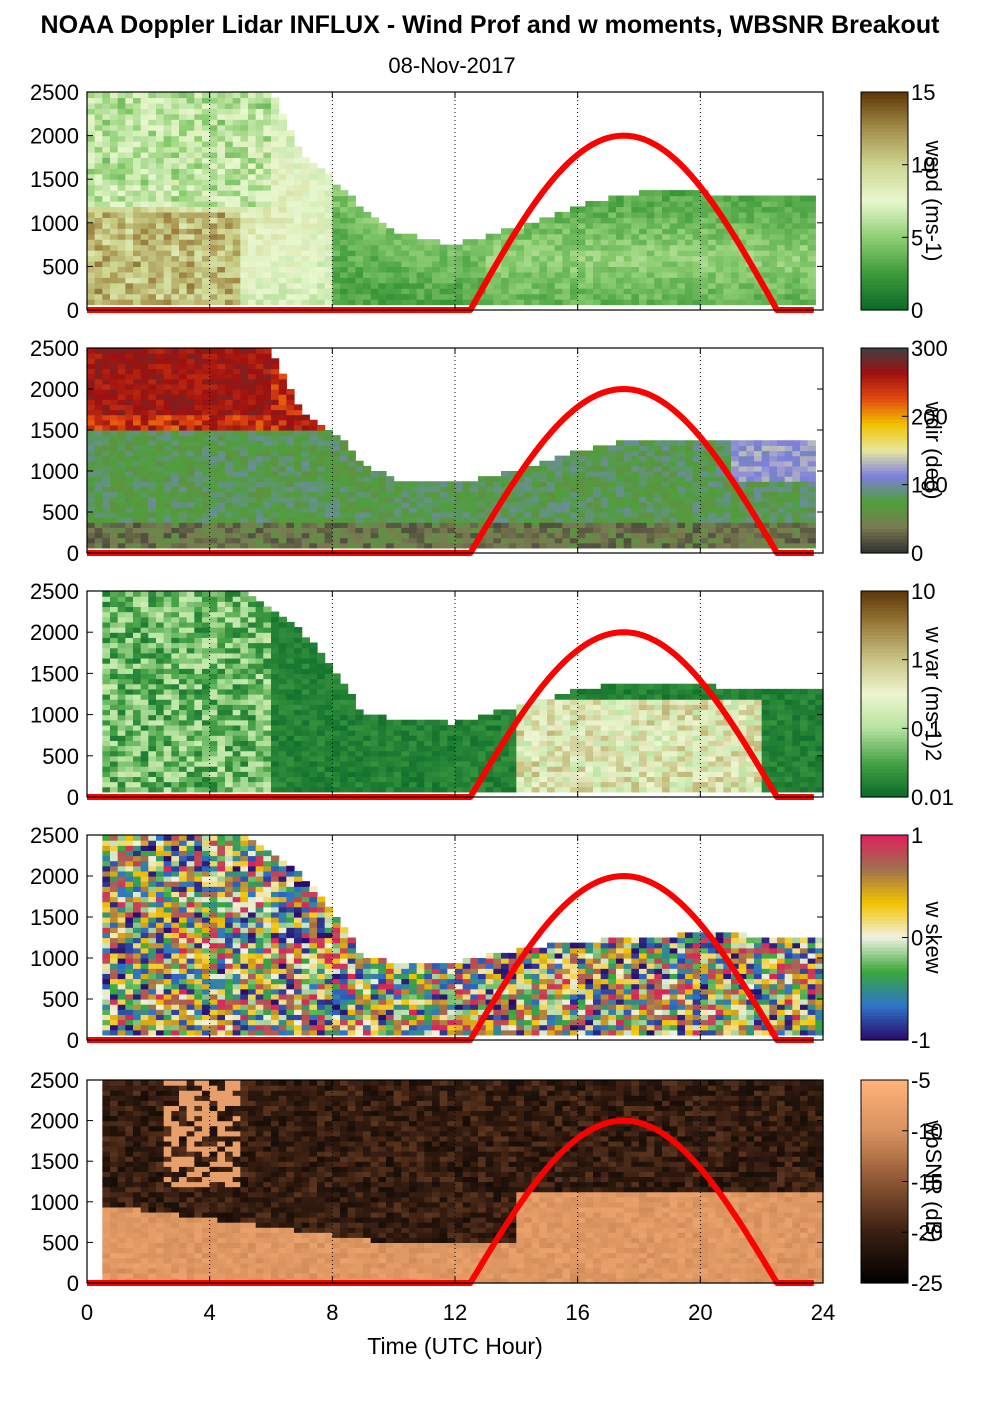 The width and height of the screenshot is (981, 1412). What do you see at coordinates (54, 389) in the screenshot?
I see `y-tick-label: 2000` at bounding box center [54, 389].